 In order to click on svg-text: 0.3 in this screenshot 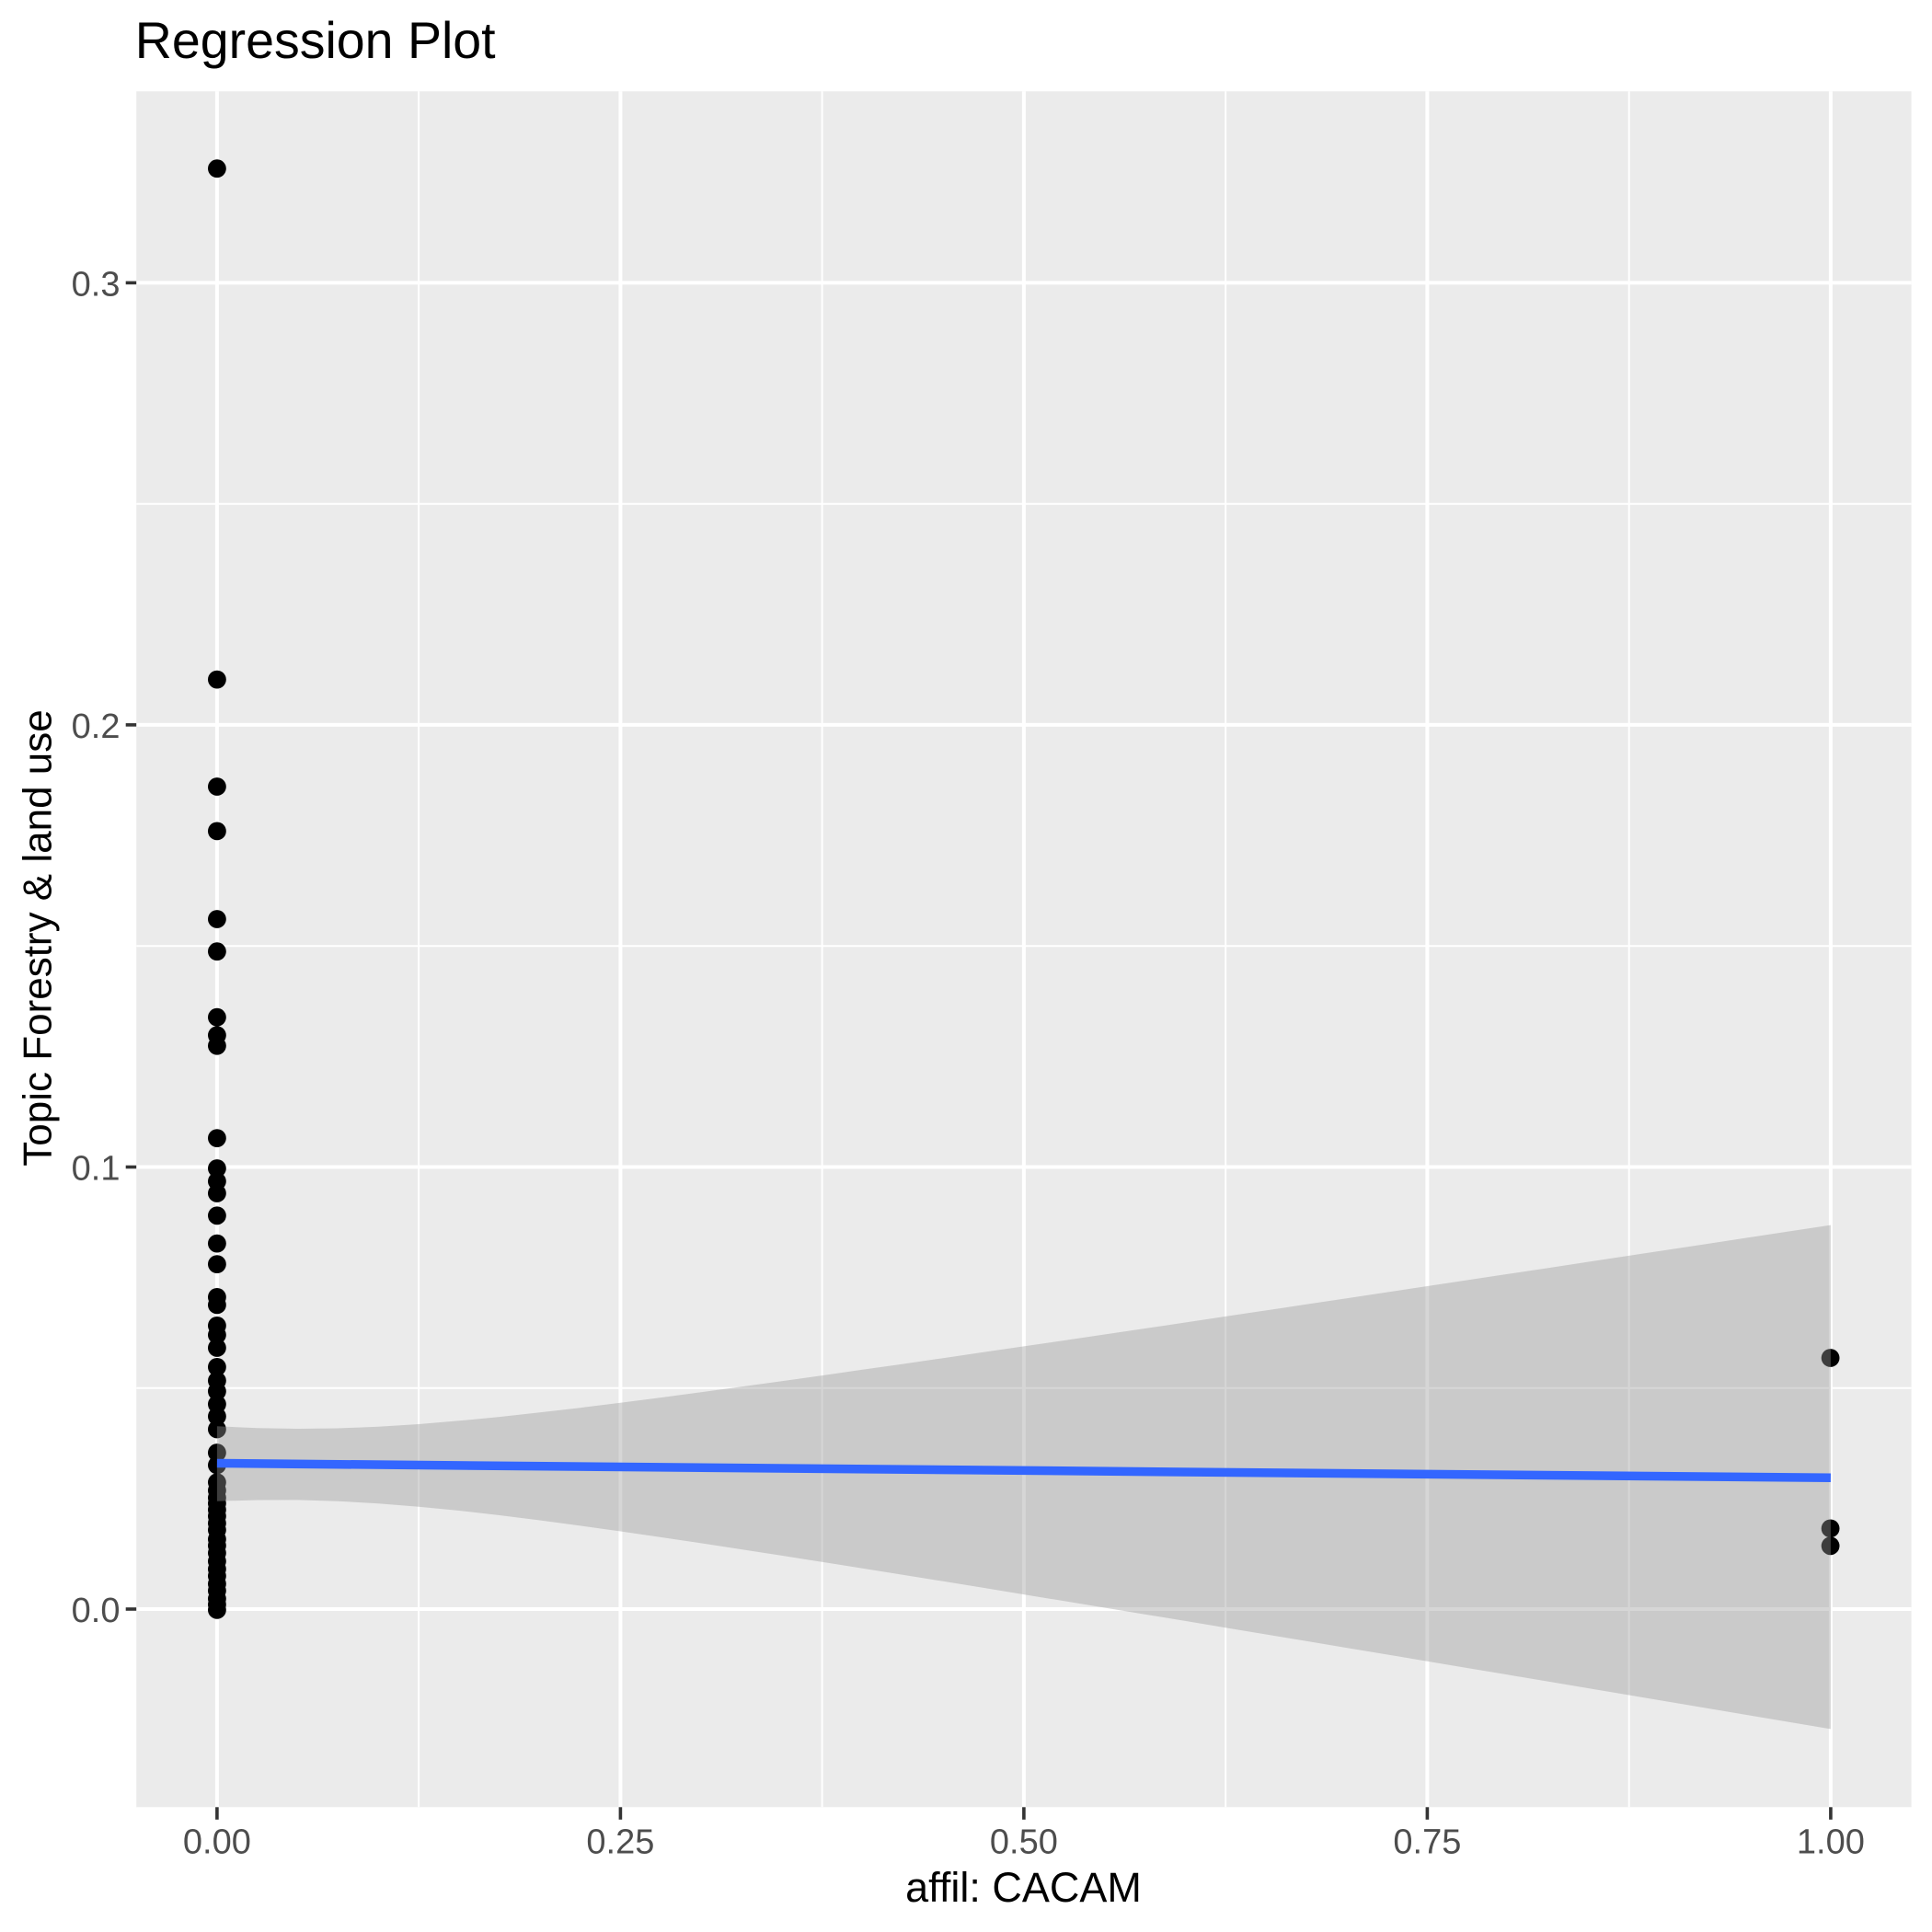, I will do `click(96, 285)`.